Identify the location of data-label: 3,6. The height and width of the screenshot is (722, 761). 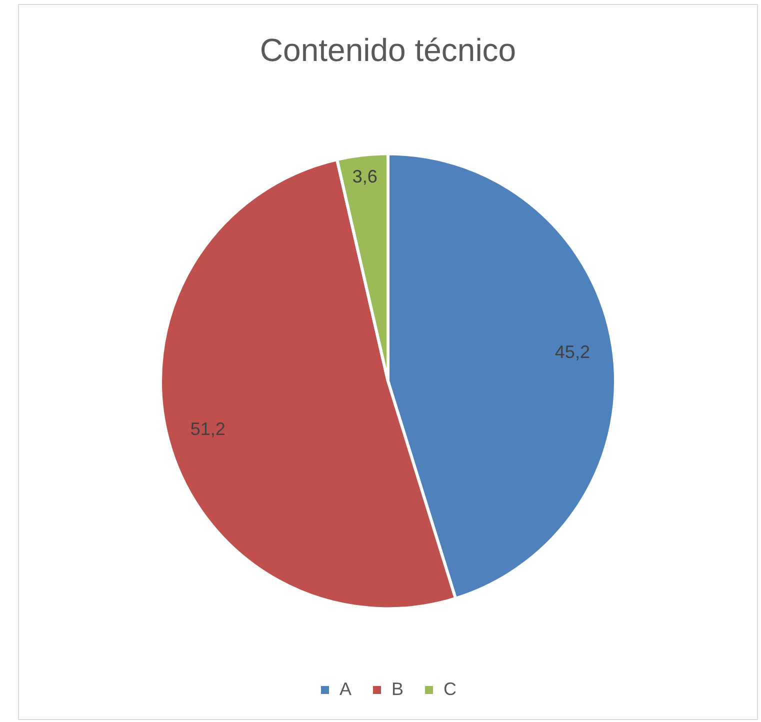
(365, 176).